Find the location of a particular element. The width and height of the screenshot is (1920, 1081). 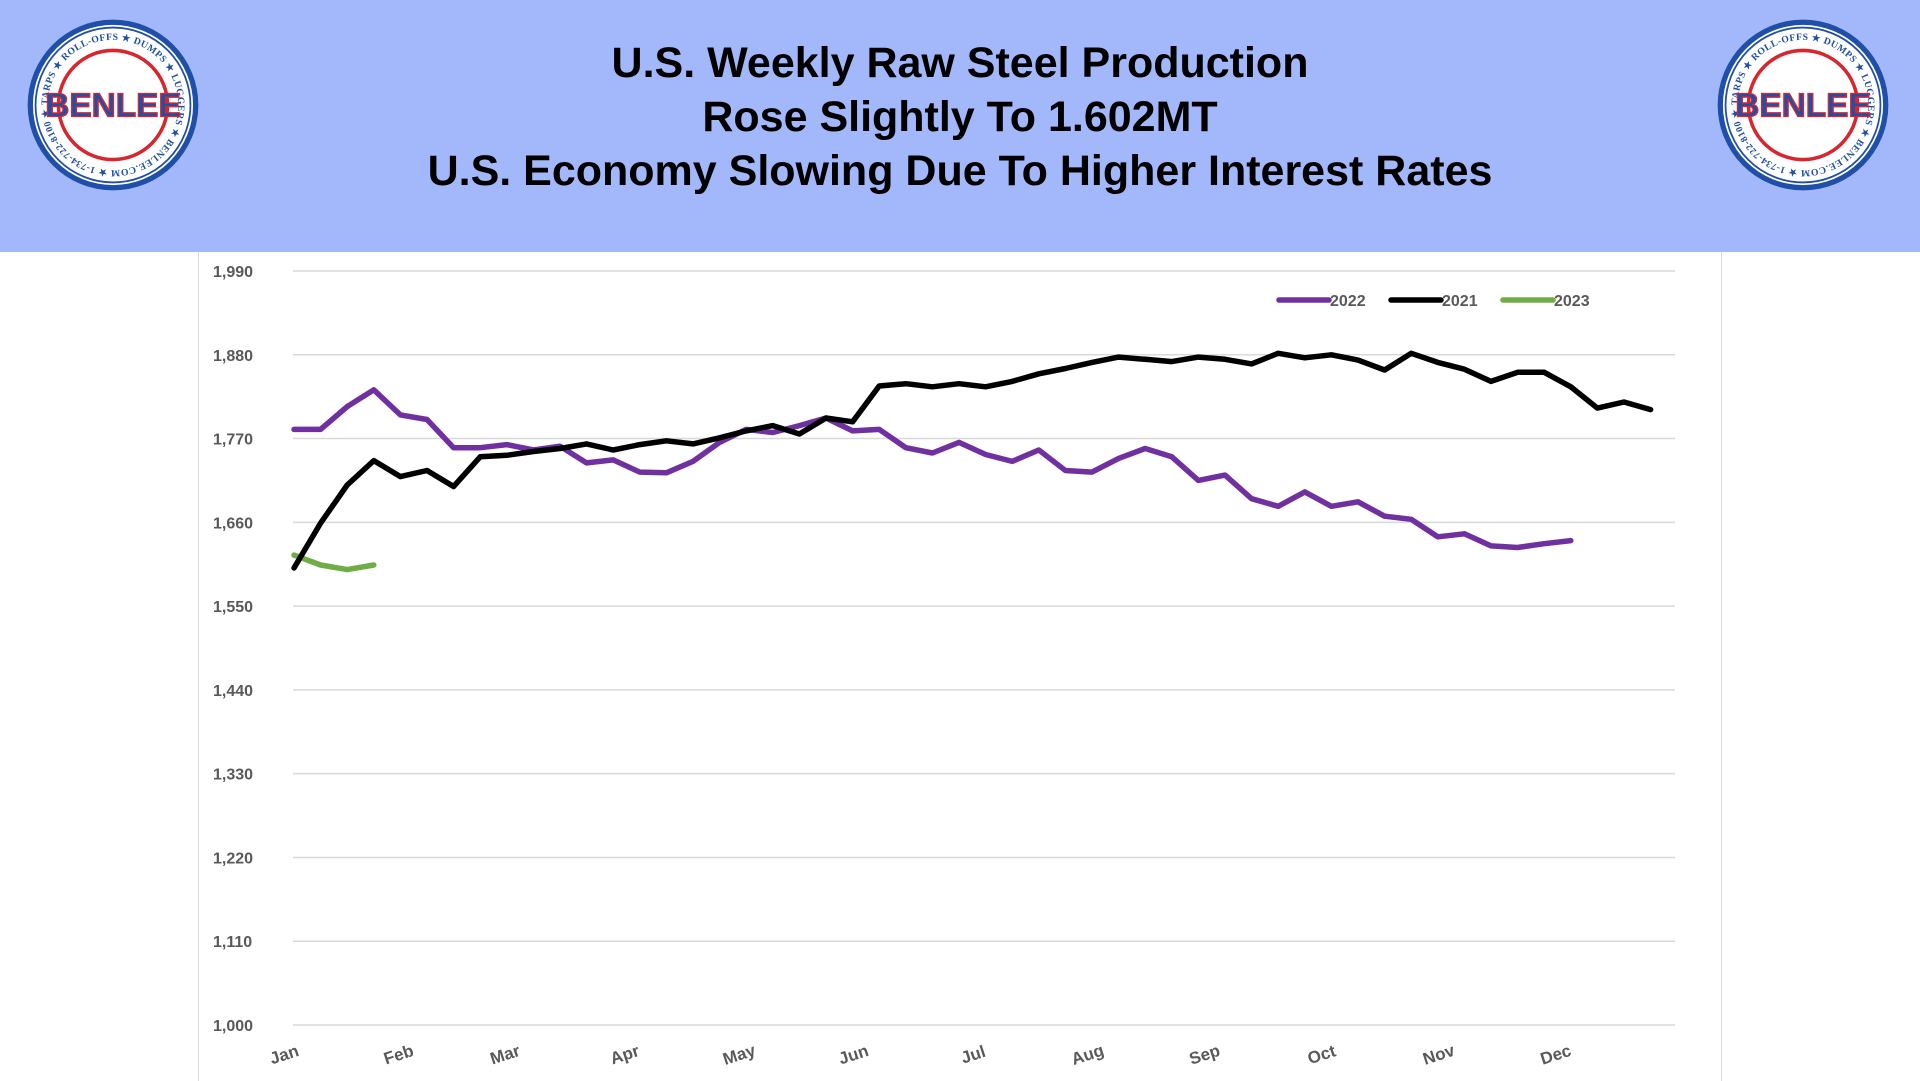

legend-item-2022: 2022 is located at coordinates (1321, 301).